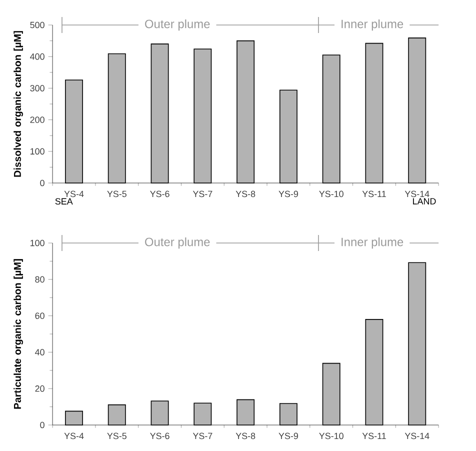  I want to click on y-tick-label: 20, so click(39, 388).